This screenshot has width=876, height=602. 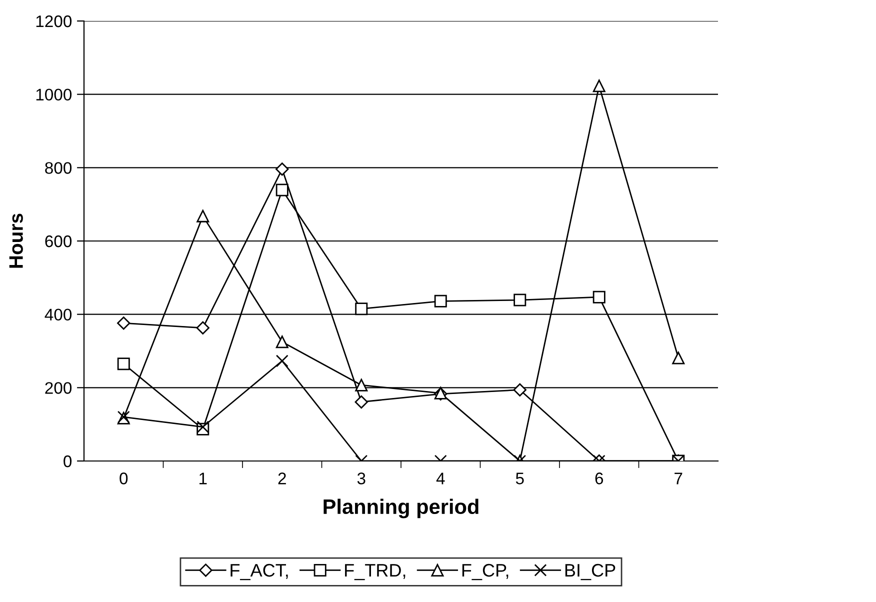 What do you see at coordinates (54, 21) in the screenshot?
I see `y-tick-label: 1200` at bounding box center [54, 21].